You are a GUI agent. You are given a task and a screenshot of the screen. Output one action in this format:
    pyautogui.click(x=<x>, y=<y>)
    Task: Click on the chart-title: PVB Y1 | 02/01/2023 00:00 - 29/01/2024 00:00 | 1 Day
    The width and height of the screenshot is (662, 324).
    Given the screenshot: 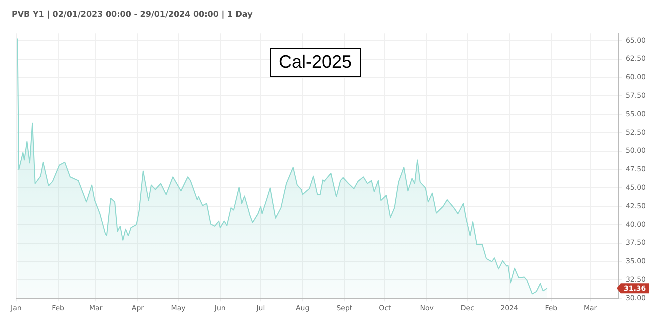 What is the action you would take?
    pyautogui.click(x=133, y=14)
    